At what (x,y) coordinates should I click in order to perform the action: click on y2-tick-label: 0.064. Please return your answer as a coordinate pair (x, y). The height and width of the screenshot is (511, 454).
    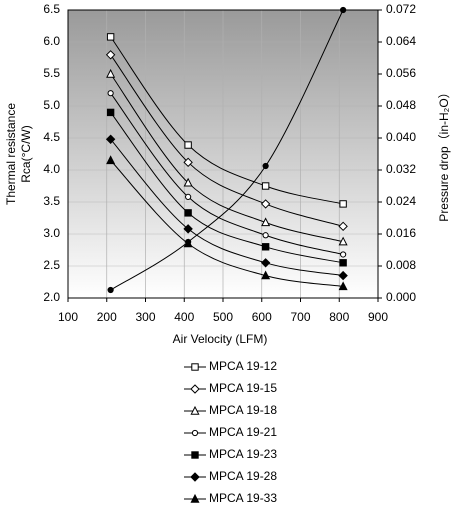
    Looking at the image, I should click on (401, 41).